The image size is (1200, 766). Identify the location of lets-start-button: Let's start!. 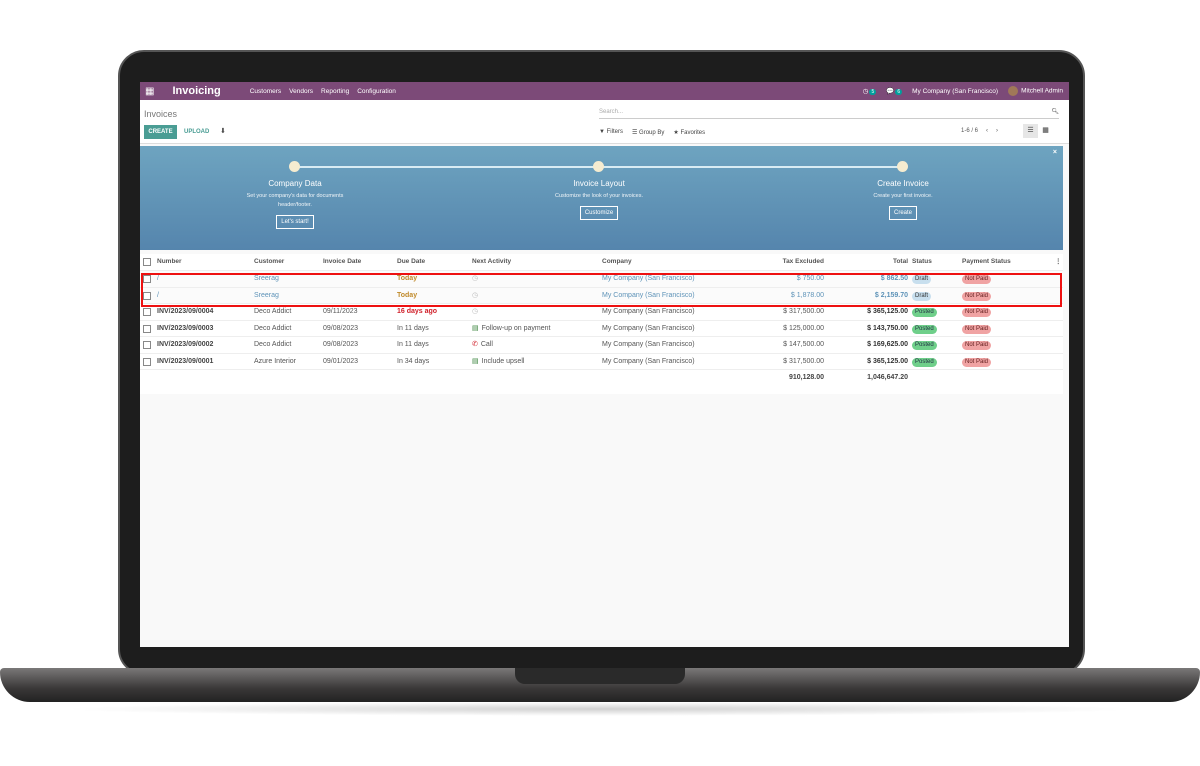
(295, 222).